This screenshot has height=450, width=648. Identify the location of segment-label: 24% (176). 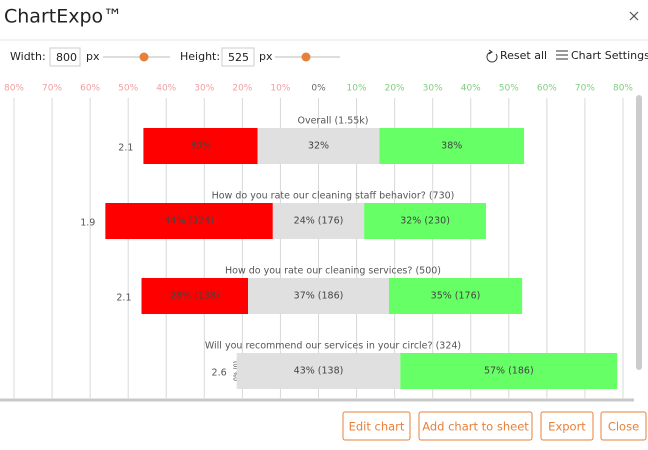
(319, 221).